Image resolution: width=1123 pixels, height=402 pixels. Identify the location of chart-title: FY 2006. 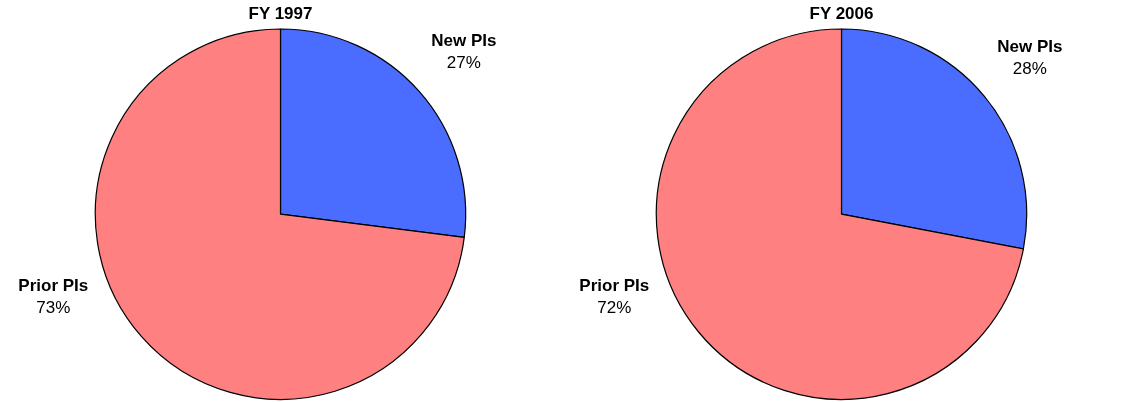
(841, 13).